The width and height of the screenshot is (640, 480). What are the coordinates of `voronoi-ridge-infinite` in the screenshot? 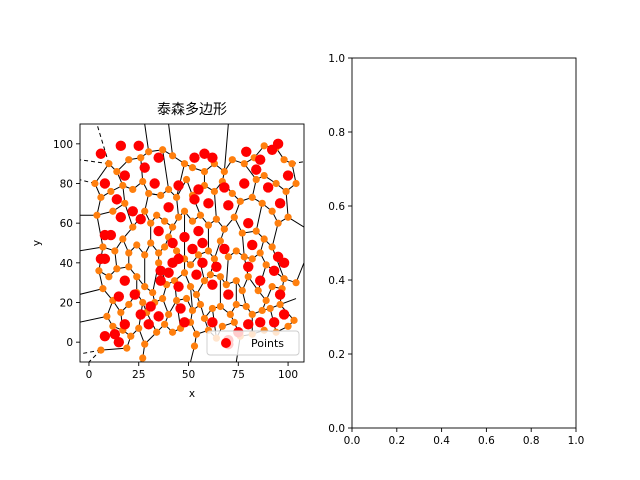 It's located at (94, 162).